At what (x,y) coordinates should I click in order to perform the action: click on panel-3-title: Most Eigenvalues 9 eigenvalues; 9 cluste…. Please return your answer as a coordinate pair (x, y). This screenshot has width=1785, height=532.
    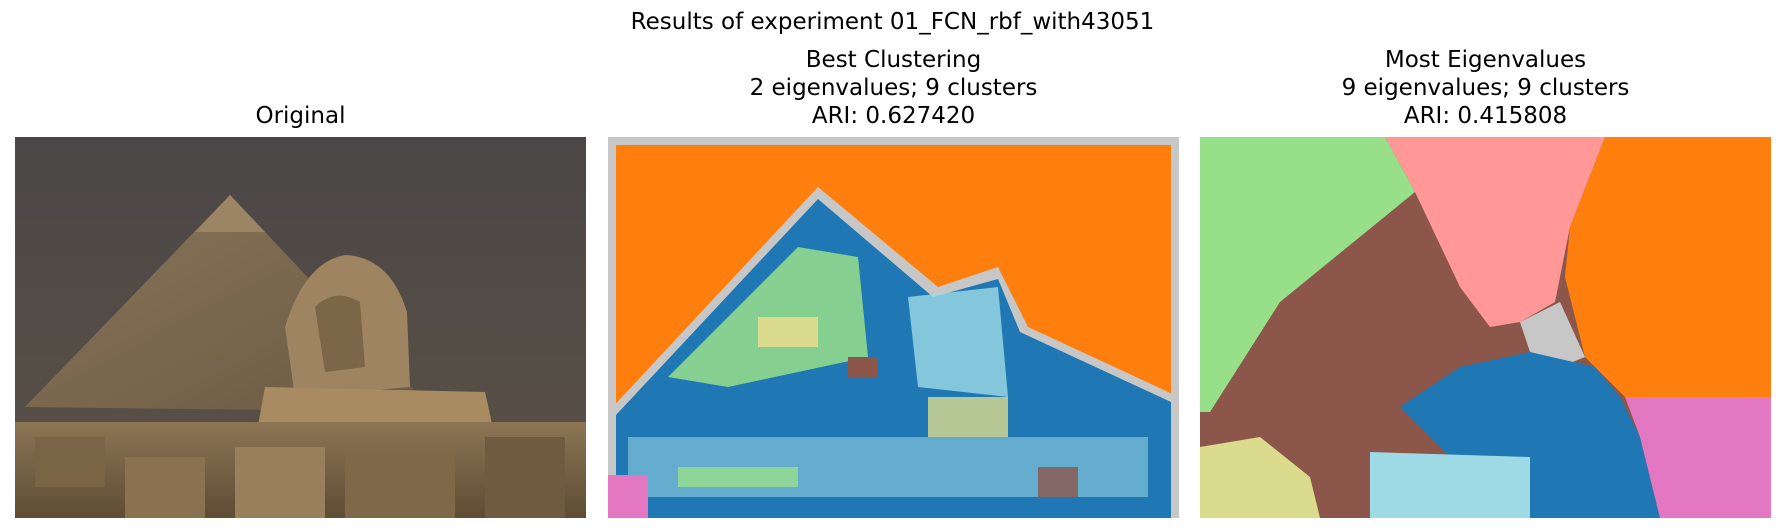
    Looking at the image, I should click on (1485, 88).